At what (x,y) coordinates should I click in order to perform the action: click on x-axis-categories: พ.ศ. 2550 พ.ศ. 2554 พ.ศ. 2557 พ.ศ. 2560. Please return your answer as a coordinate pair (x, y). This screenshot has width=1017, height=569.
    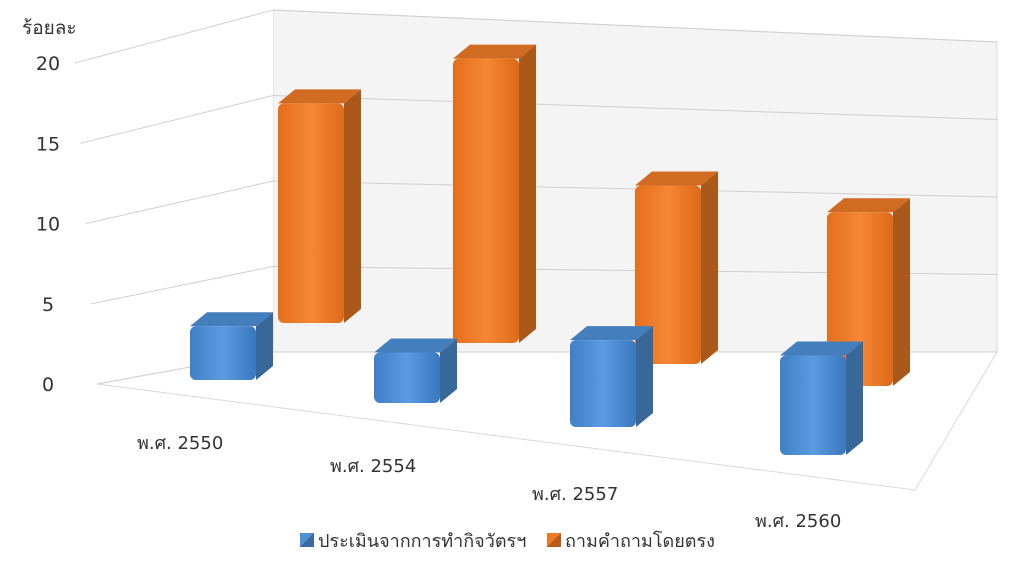
    Looking at the image, I should click on (489, 482).